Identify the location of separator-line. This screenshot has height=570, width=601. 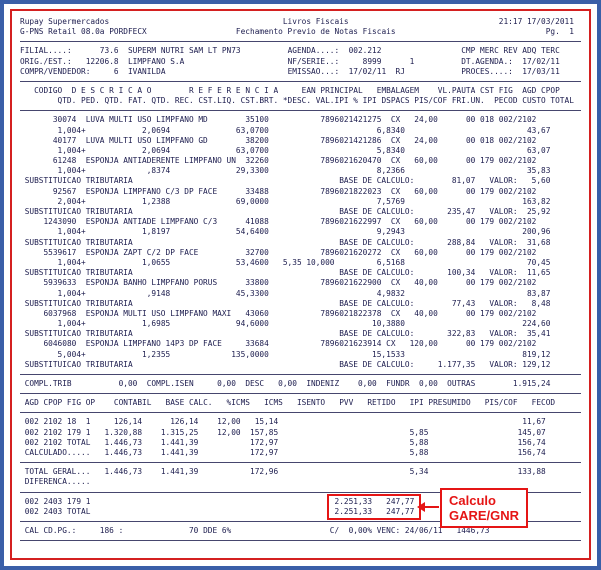
(300, 81).